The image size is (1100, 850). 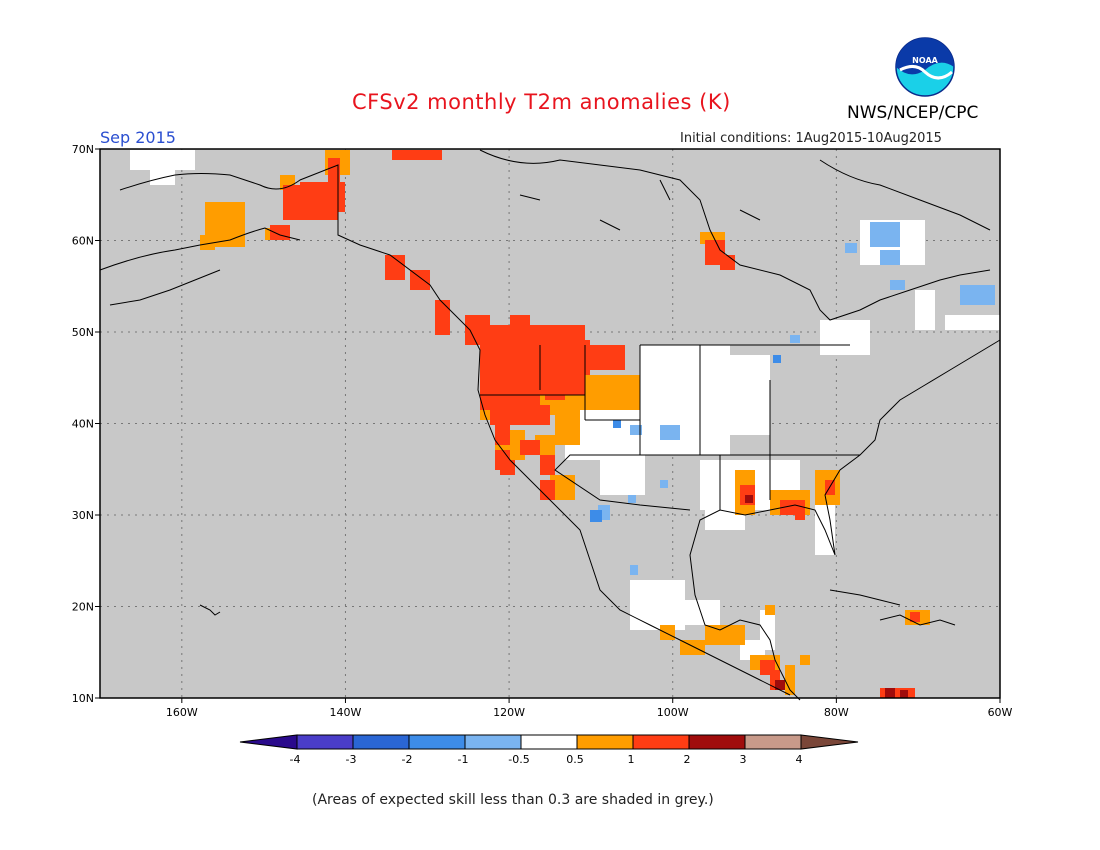 I want to click on map-title: CFSv2 monthly T2m anomalies (K), so click(x=541, y=102).